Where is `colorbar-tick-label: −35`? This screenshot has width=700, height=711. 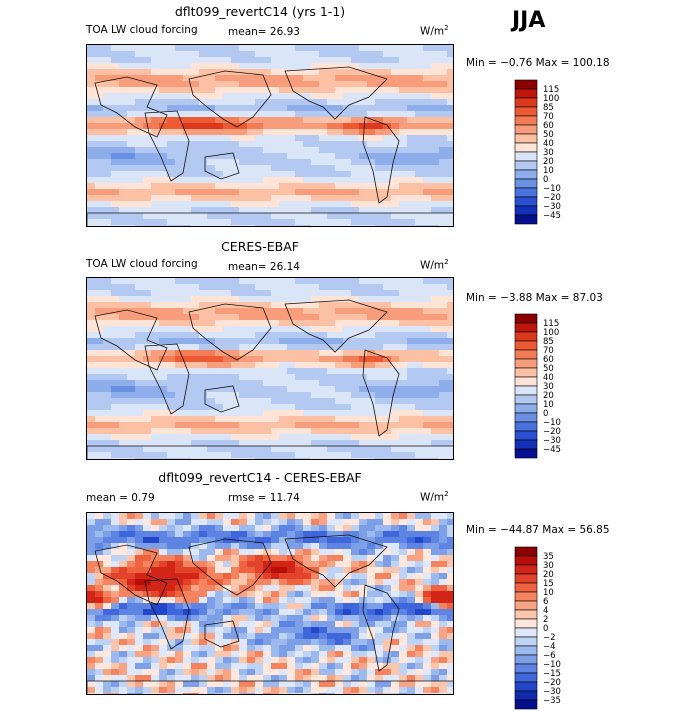 colorbar-tick-label: −35 is located at coordinates (552, 701).